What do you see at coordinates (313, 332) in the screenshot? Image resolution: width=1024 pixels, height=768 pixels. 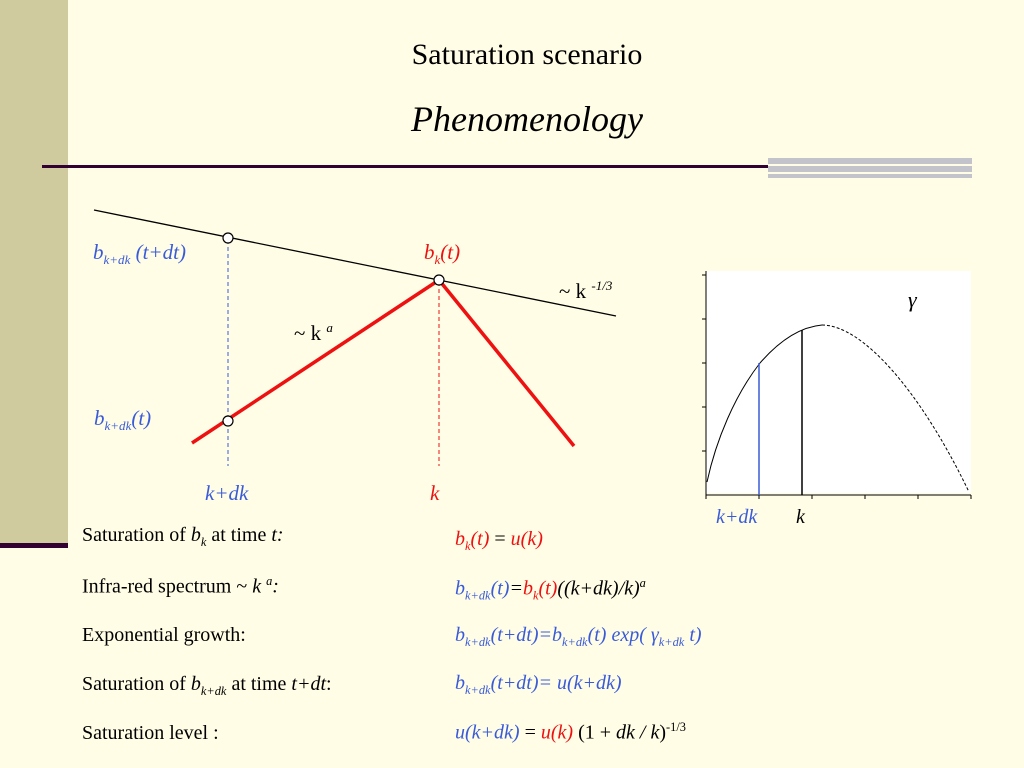 I see `label-slope-k-a: ~ k a` at bounding box center [313, 332].